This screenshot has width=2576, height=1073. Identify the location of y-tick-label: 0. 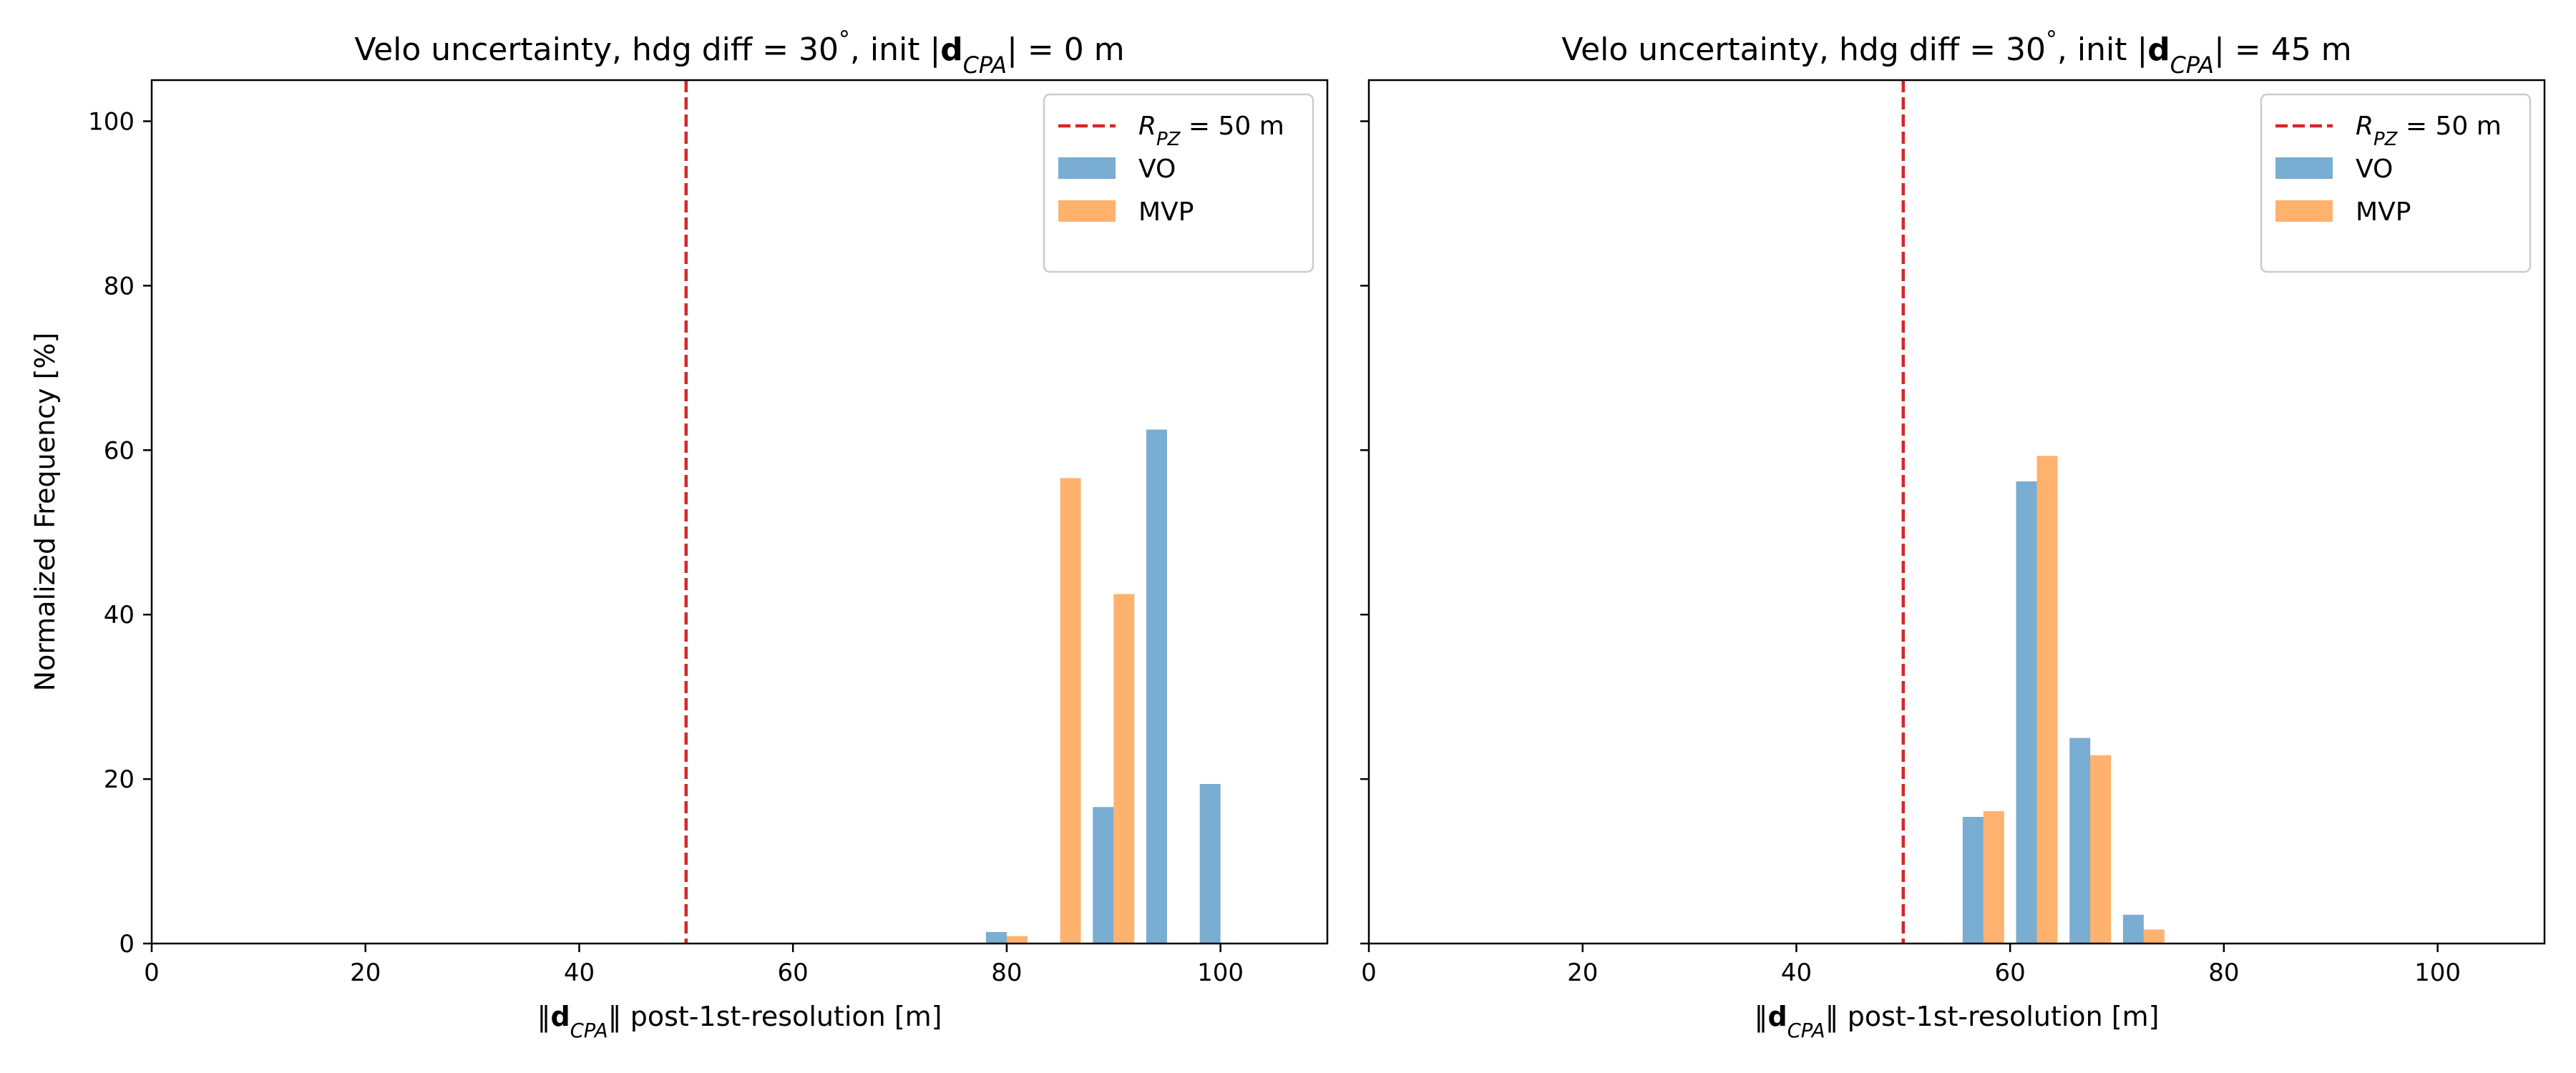
(127, 945).